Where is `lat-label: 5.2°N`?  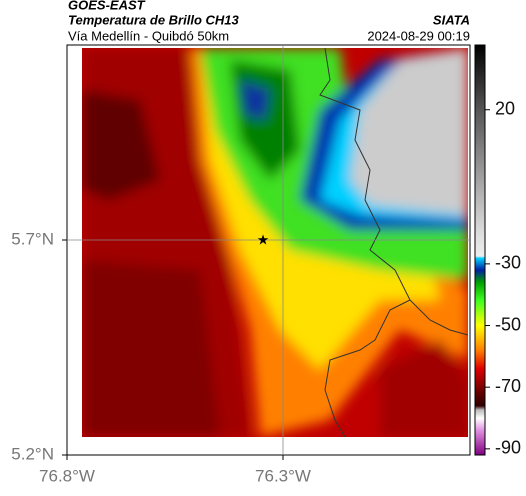
lat-label: 5.2°N is located at coordinates (32, 453).